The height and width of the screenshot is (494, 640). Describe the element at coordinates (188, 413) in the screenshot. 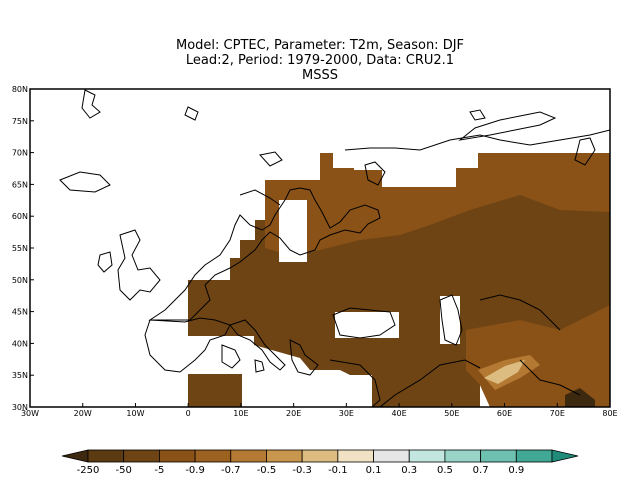

I see `lon-tick-label: 0` at that location.